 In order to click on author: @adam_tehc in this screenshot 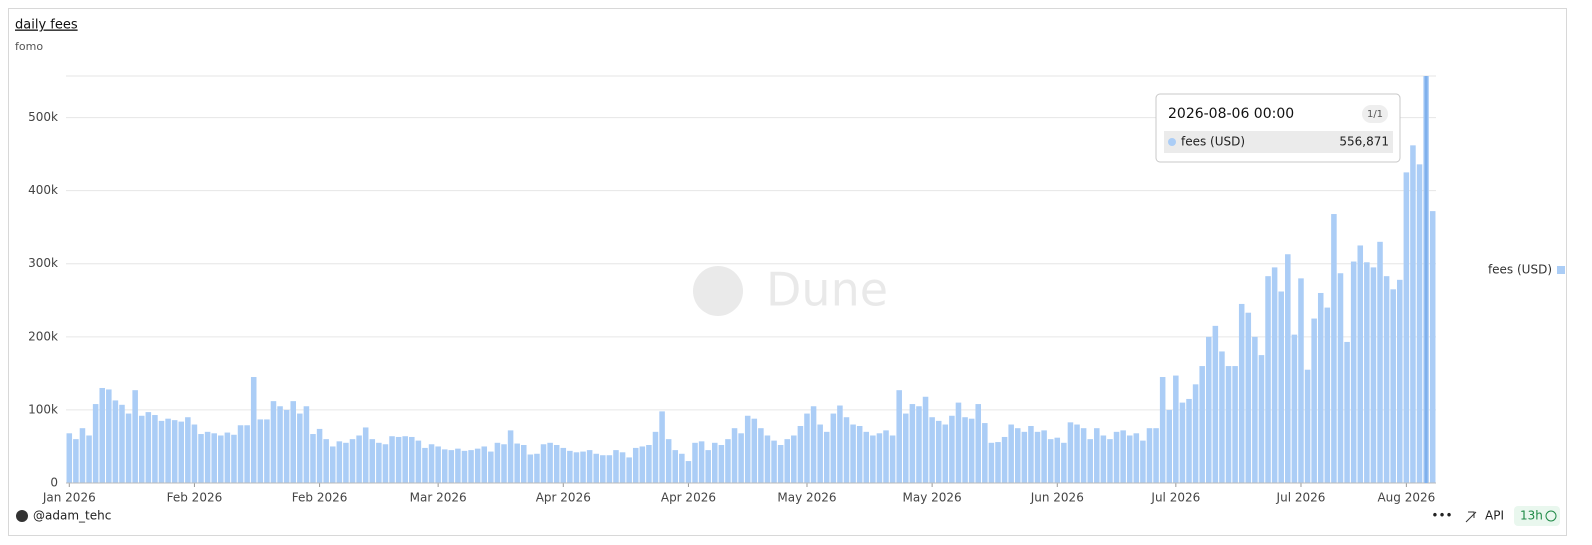, I will do `click(72, 516)`.